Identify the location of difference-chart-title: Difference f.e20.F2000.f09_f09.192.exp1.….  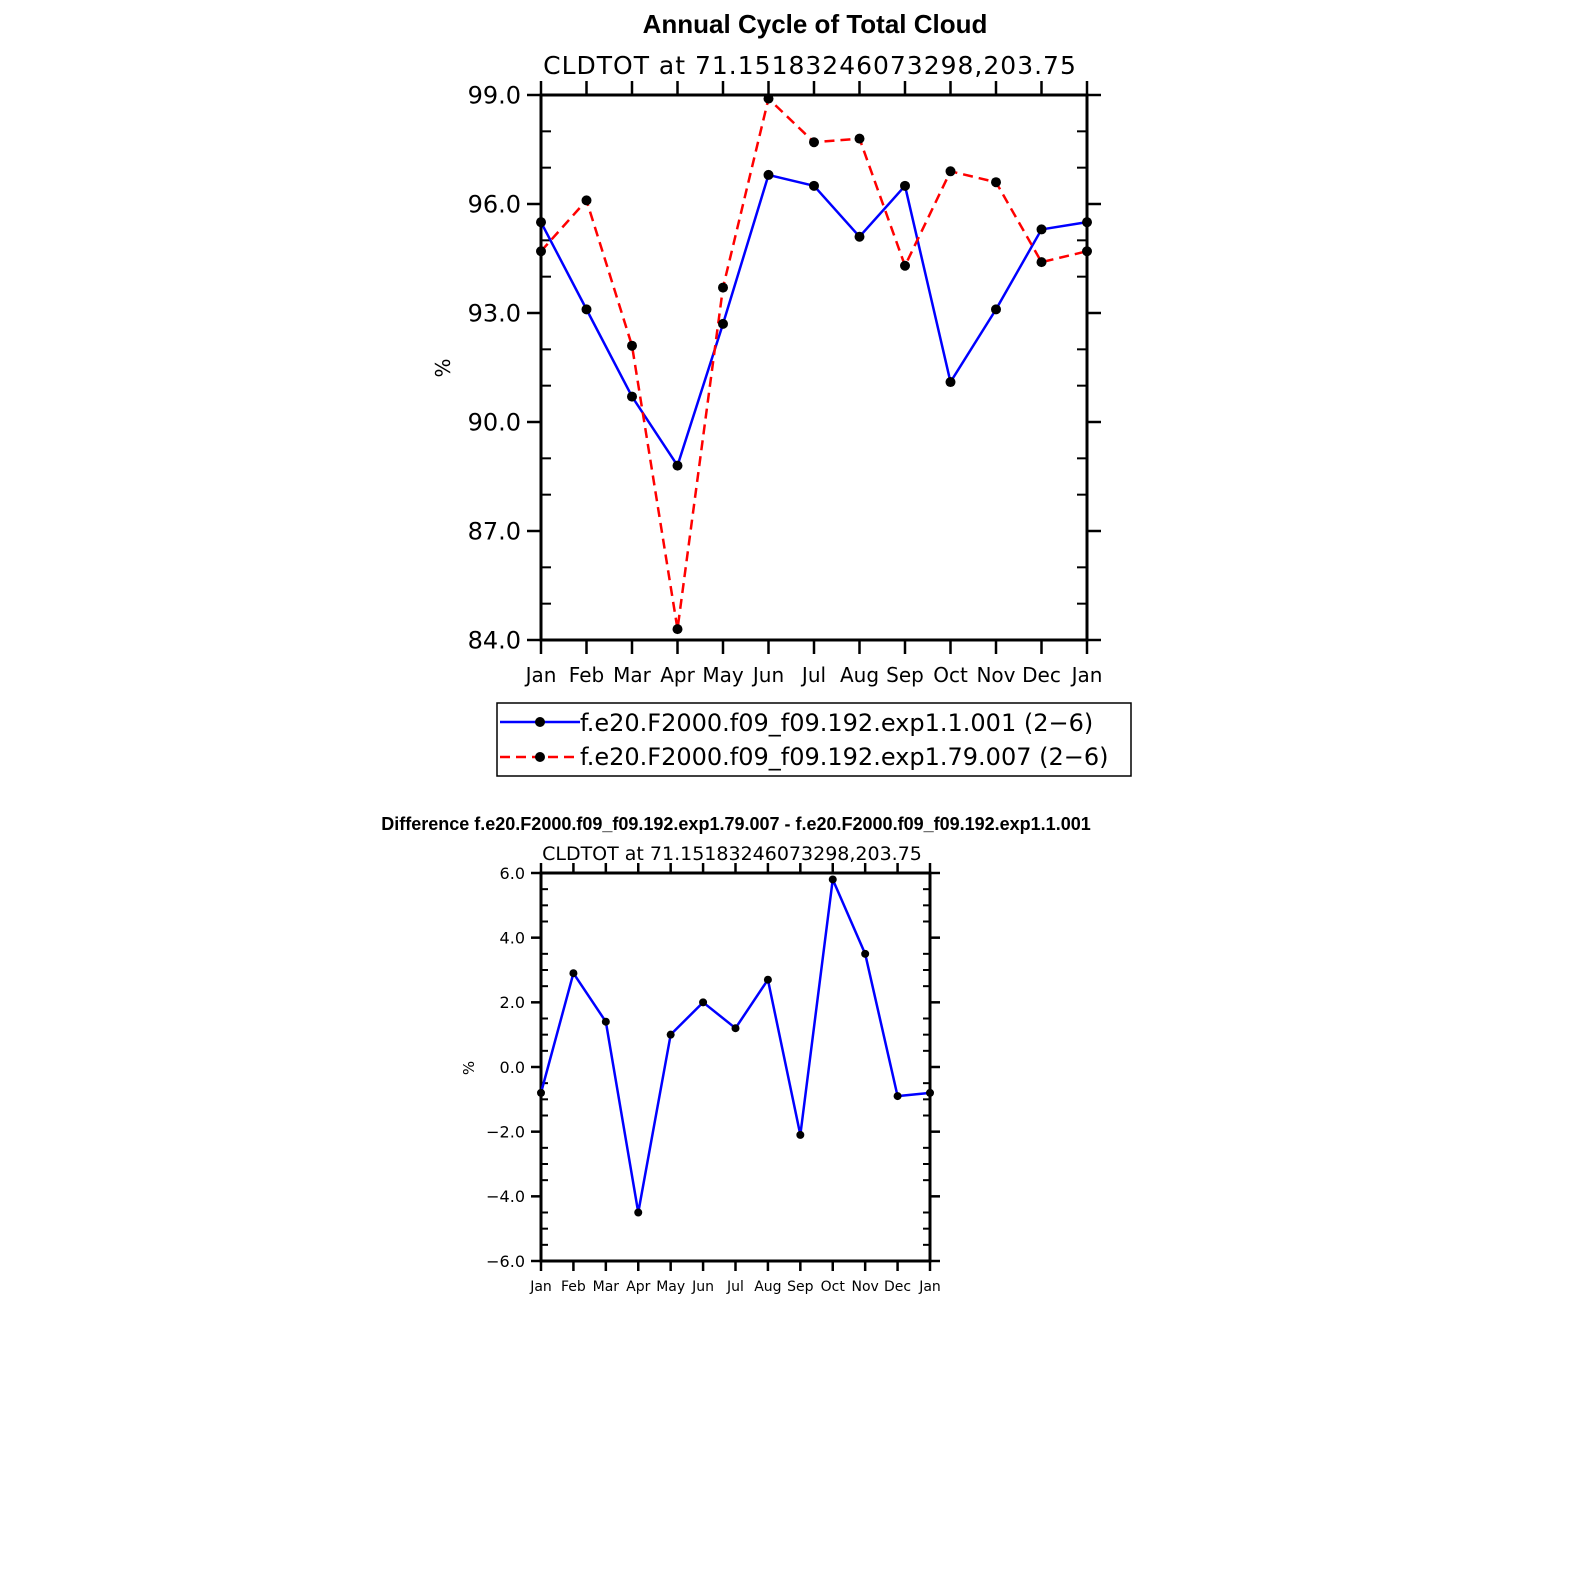
(735, 824).